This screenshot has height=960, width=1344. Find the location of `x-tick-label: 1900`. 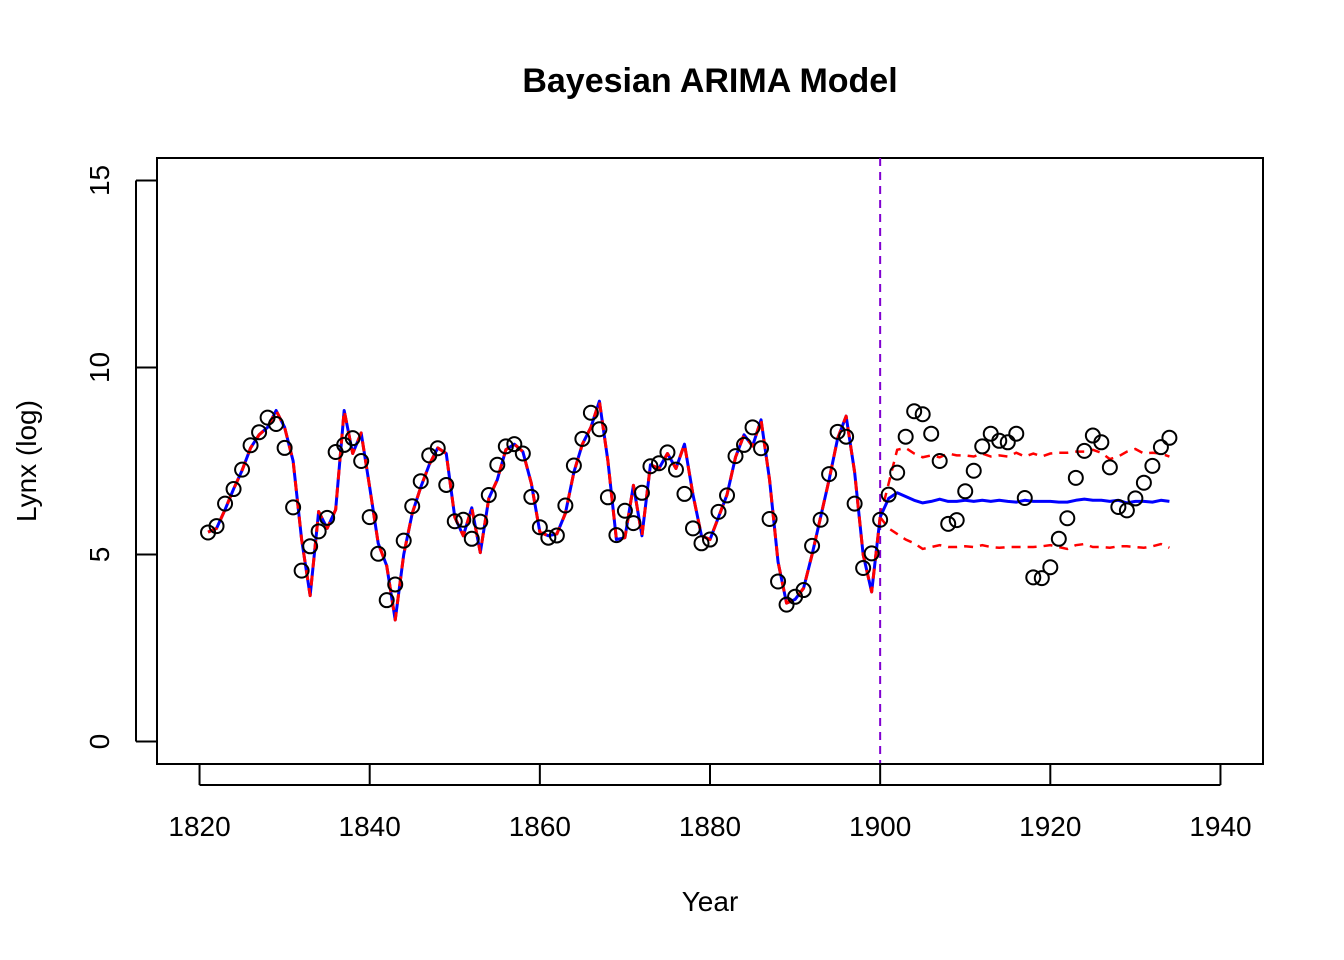

x-tick-label: 1900 is located at coordinates (880, 826).